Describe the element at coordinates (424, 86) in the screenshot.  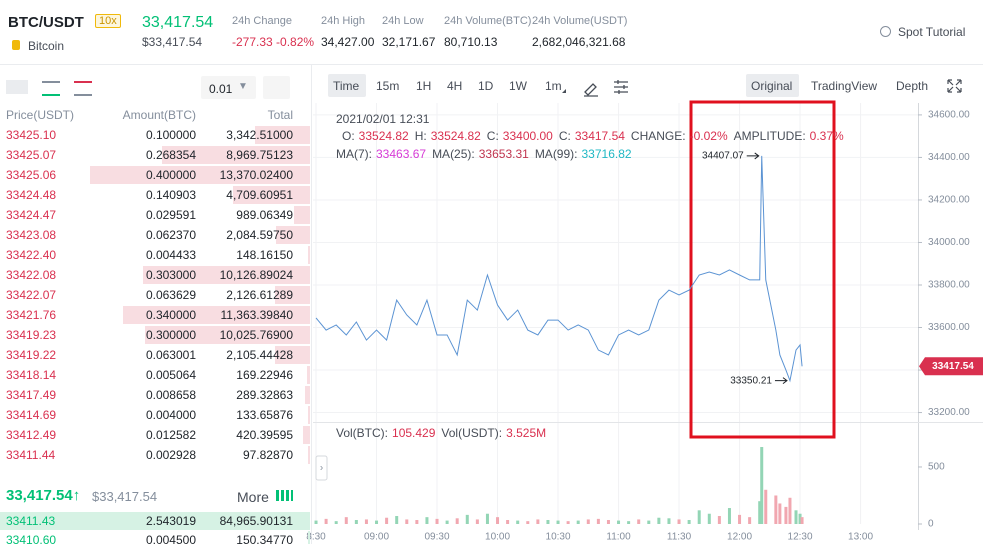
I see `interval-button: 1H` at that location.